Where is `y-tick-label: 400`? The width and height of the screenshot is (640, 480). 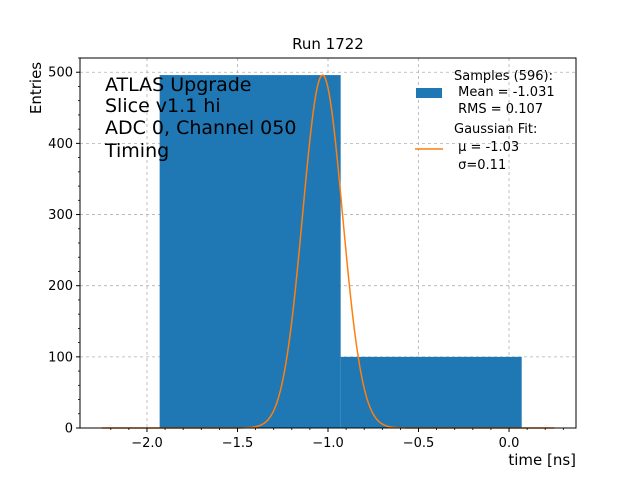
y-tick-label: 400 is located at coordinates (60, 144).